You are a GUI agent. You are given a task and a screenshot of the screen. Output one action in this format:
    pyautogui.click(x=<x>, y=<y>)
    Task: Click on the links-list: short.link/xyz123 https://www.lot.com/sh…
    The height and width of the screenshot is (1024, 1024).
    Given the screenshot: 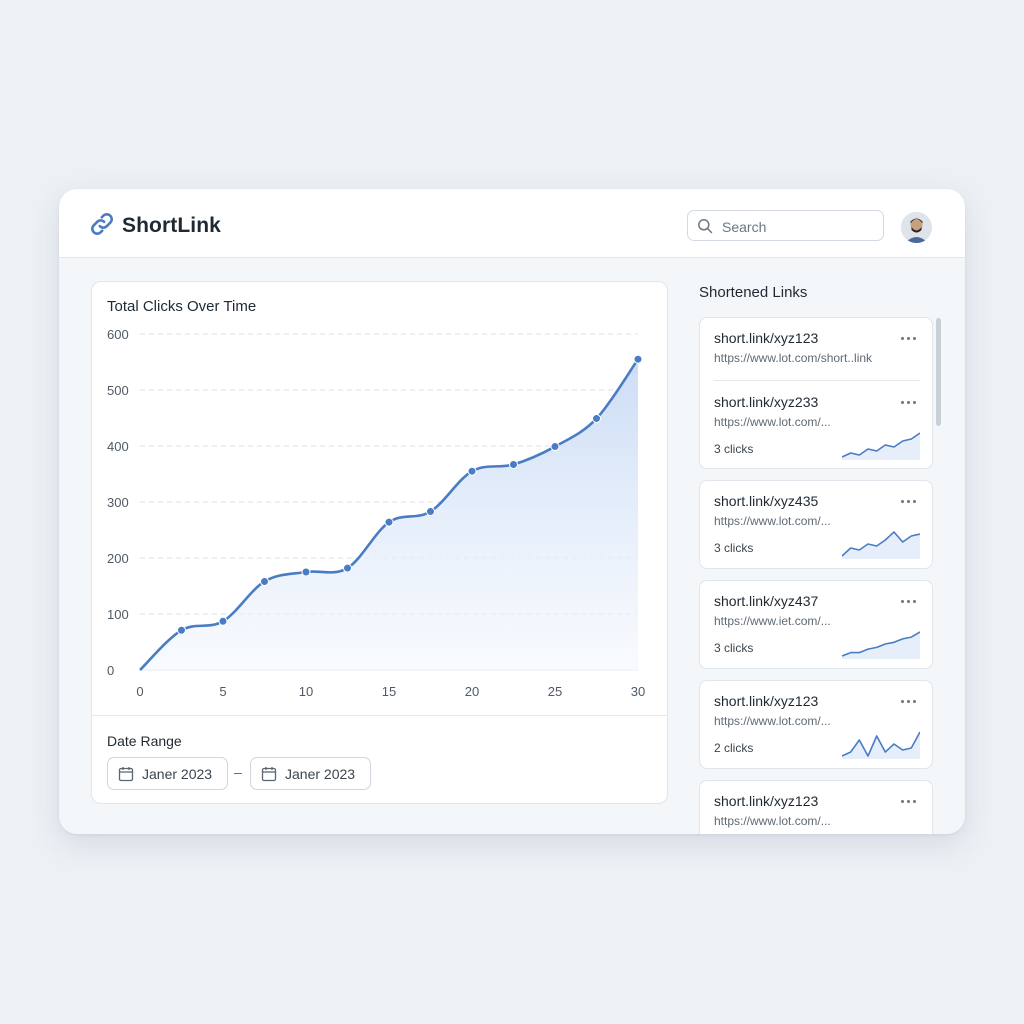 What is the action you would take?
    pyautogui.click(x=816, y=575)
    